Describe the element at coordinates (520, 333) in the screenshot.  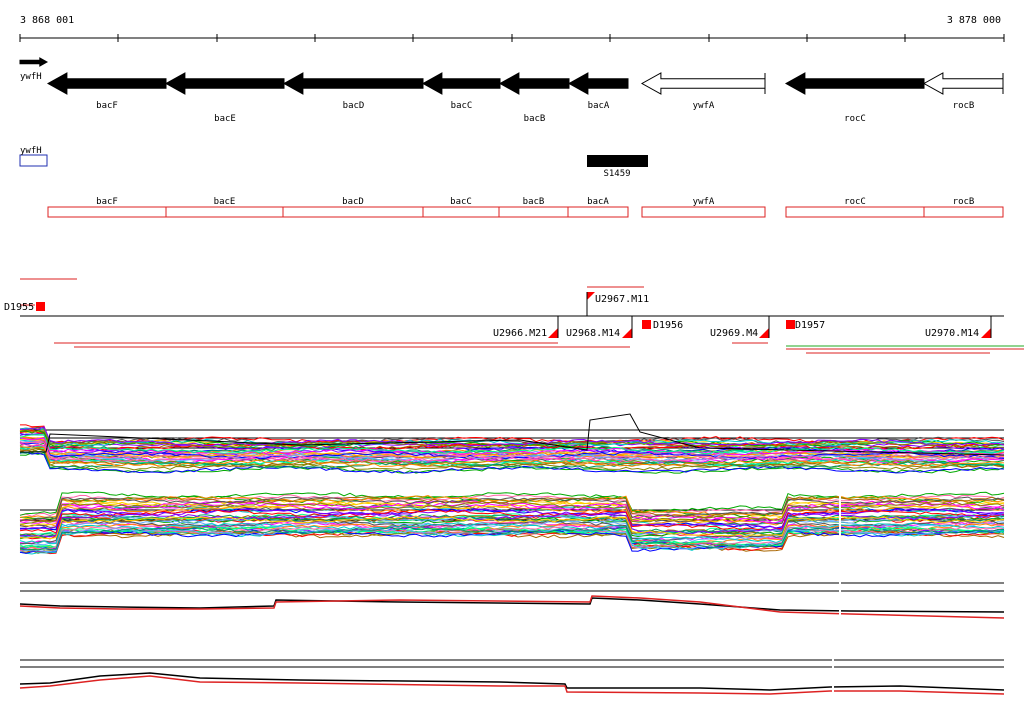
I see `probe-label-U2966.M21: U2966.M21` at that location.